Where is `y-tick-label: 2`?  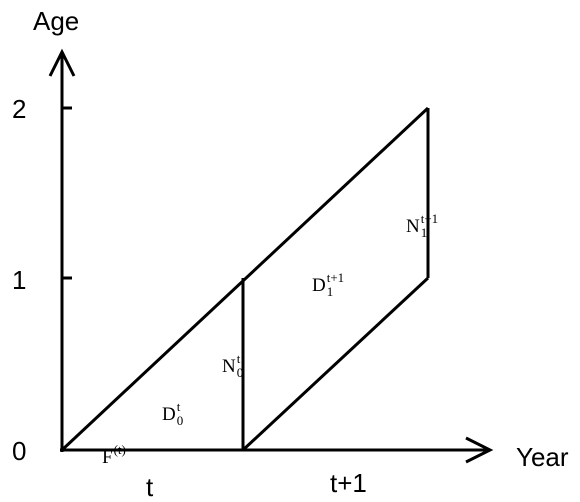
y-tick-label: 2 is located at coordinates (19, 109).